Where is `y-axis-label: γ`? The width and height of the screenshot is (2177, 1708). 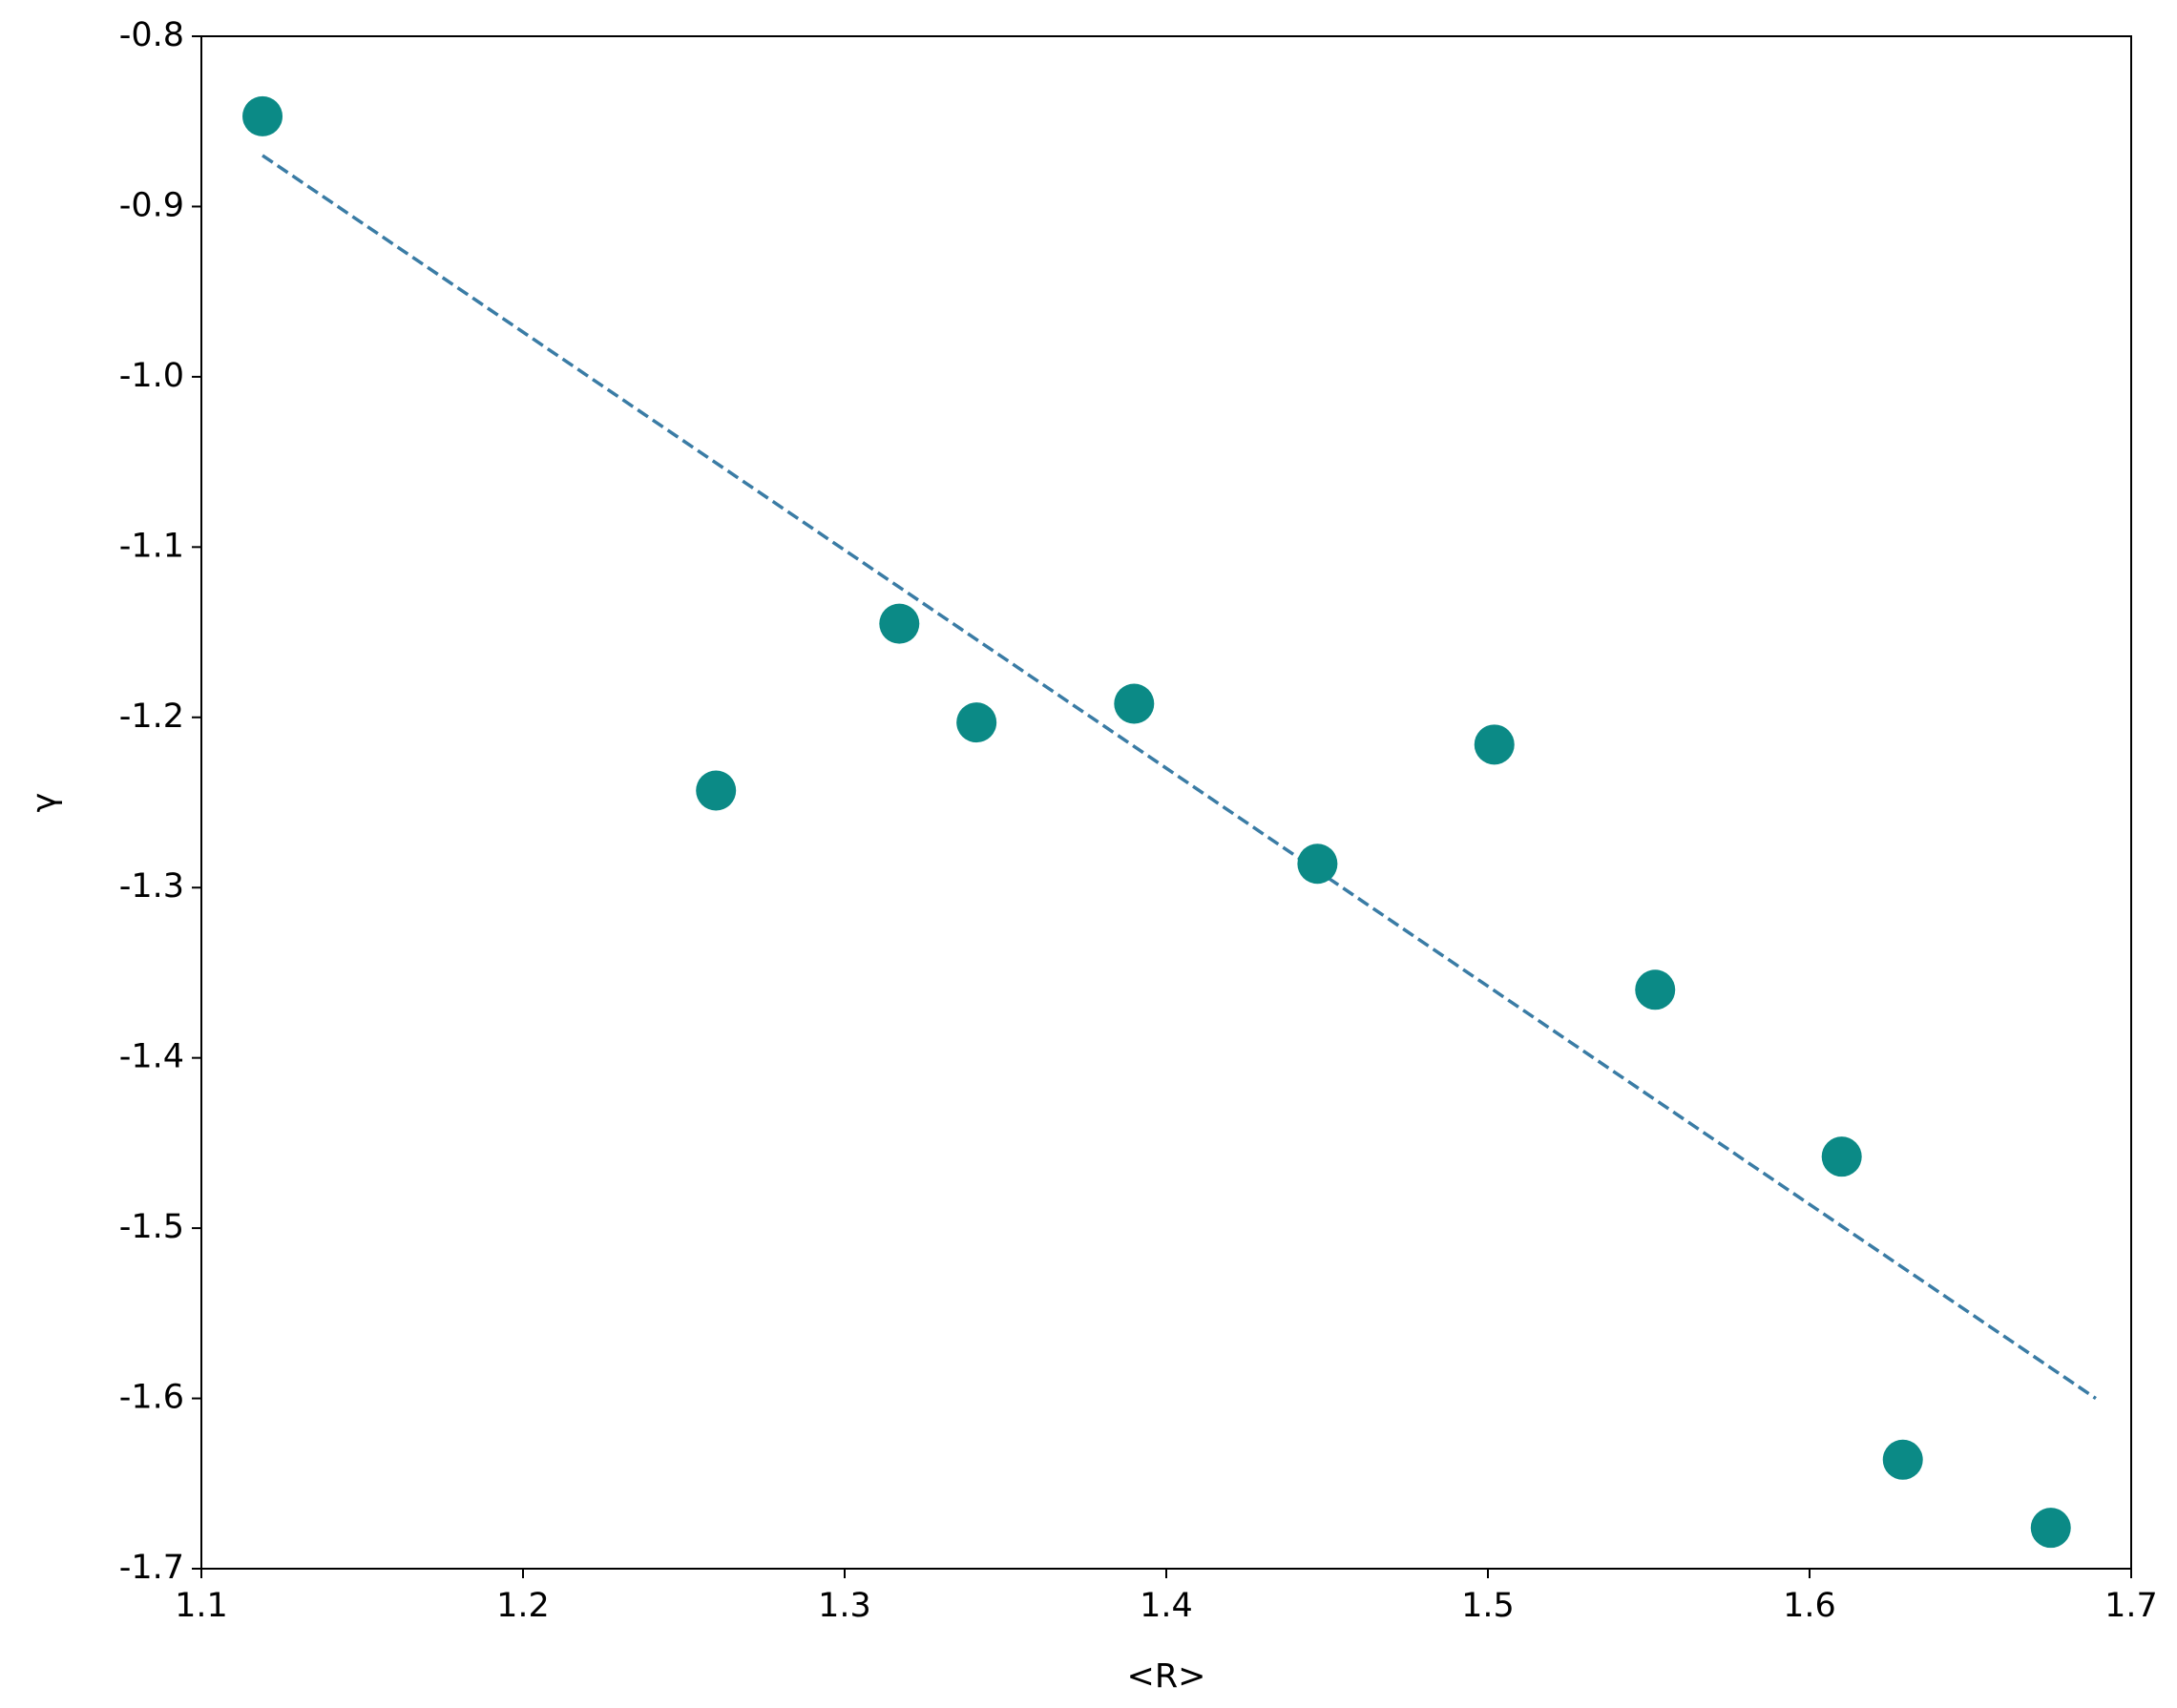 y-axis-label: γ is located at coordinates (45, 803).